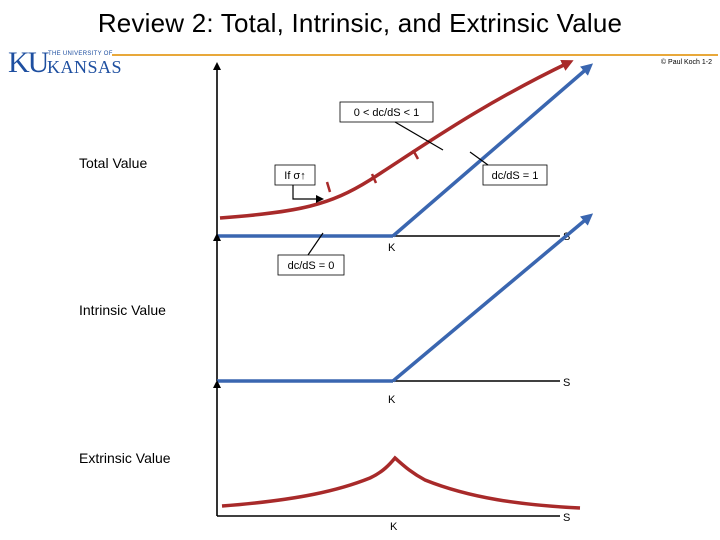  Describe the element at coordinates (85, 67) in the screenshot. I see `logo-kansas: KANSAS` at that location.